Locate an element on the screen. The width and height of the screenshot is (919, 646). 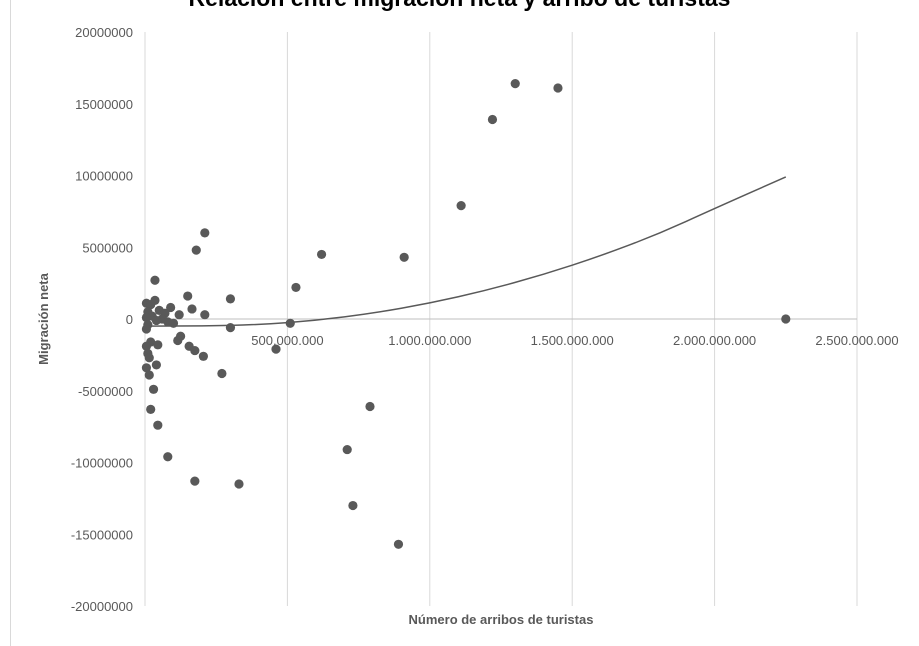
x-tick-label-0: 500.000.000 is located at coordinates (287, 340).